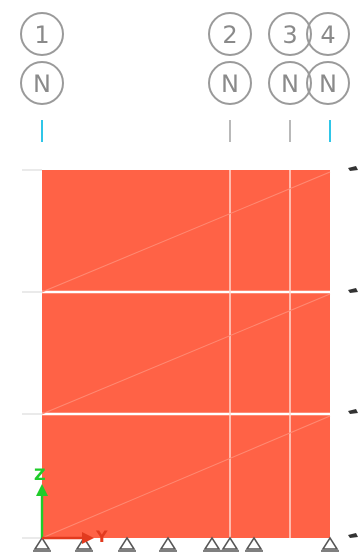 The width and height of the screenshot is (360, 558). What do you see at coordinates (328, 58) in the screenshot?
I see `grid-bubble-4: 4 N` at bounding box center [328, 58].